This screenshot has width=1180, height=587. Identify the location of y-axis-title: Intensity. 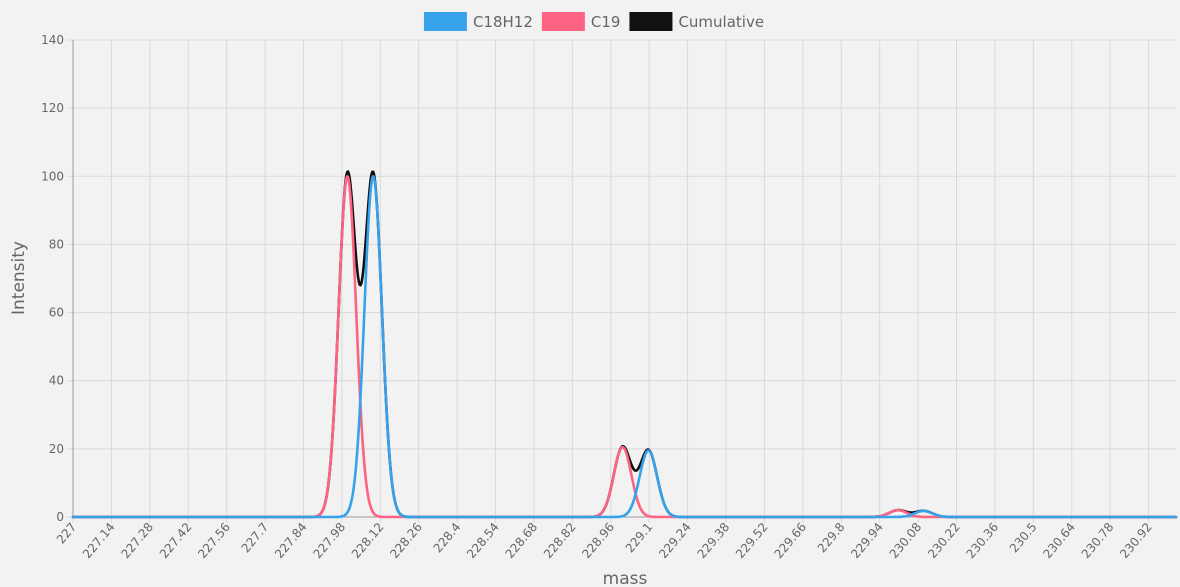
(19, 278).